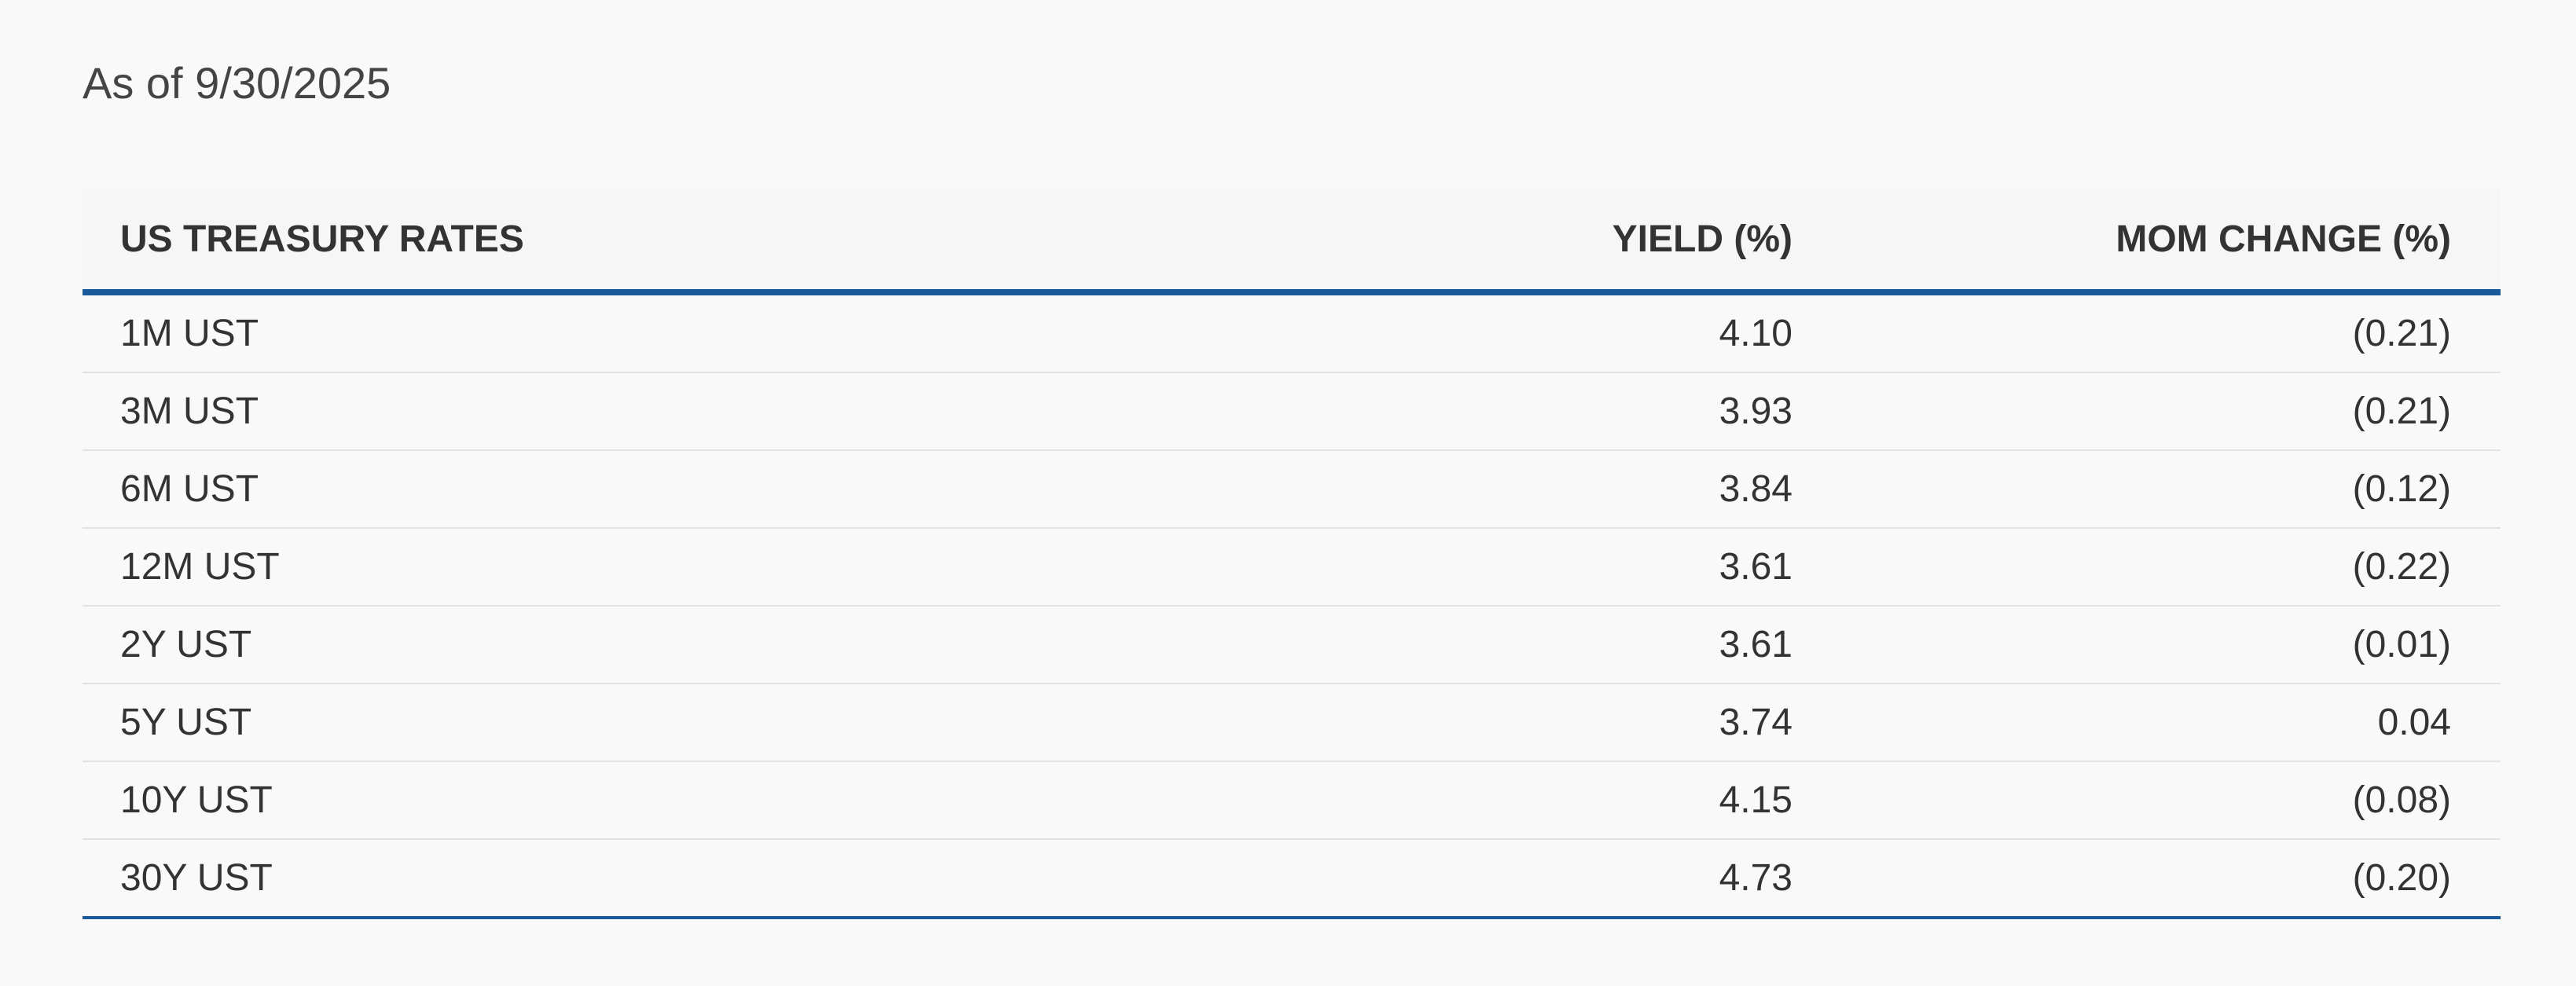  Describe the element at coordinates (186, 722) in the screenshot. I see `rate-name: 5Y UST` at that location.